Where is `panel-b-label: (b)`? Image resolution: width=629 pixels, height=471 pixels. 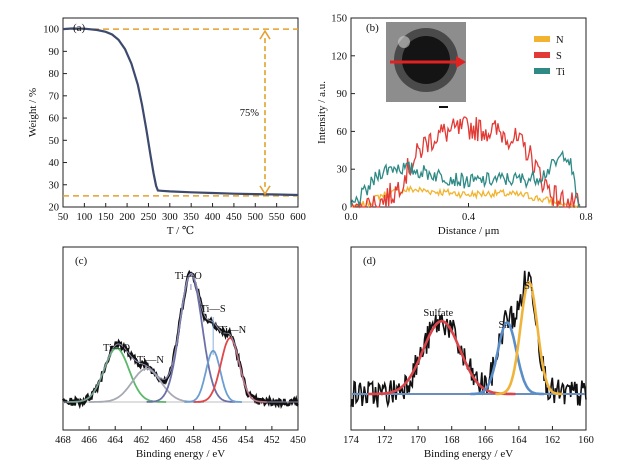
panel-b-label: (b) is located at coordinates (372, 28).